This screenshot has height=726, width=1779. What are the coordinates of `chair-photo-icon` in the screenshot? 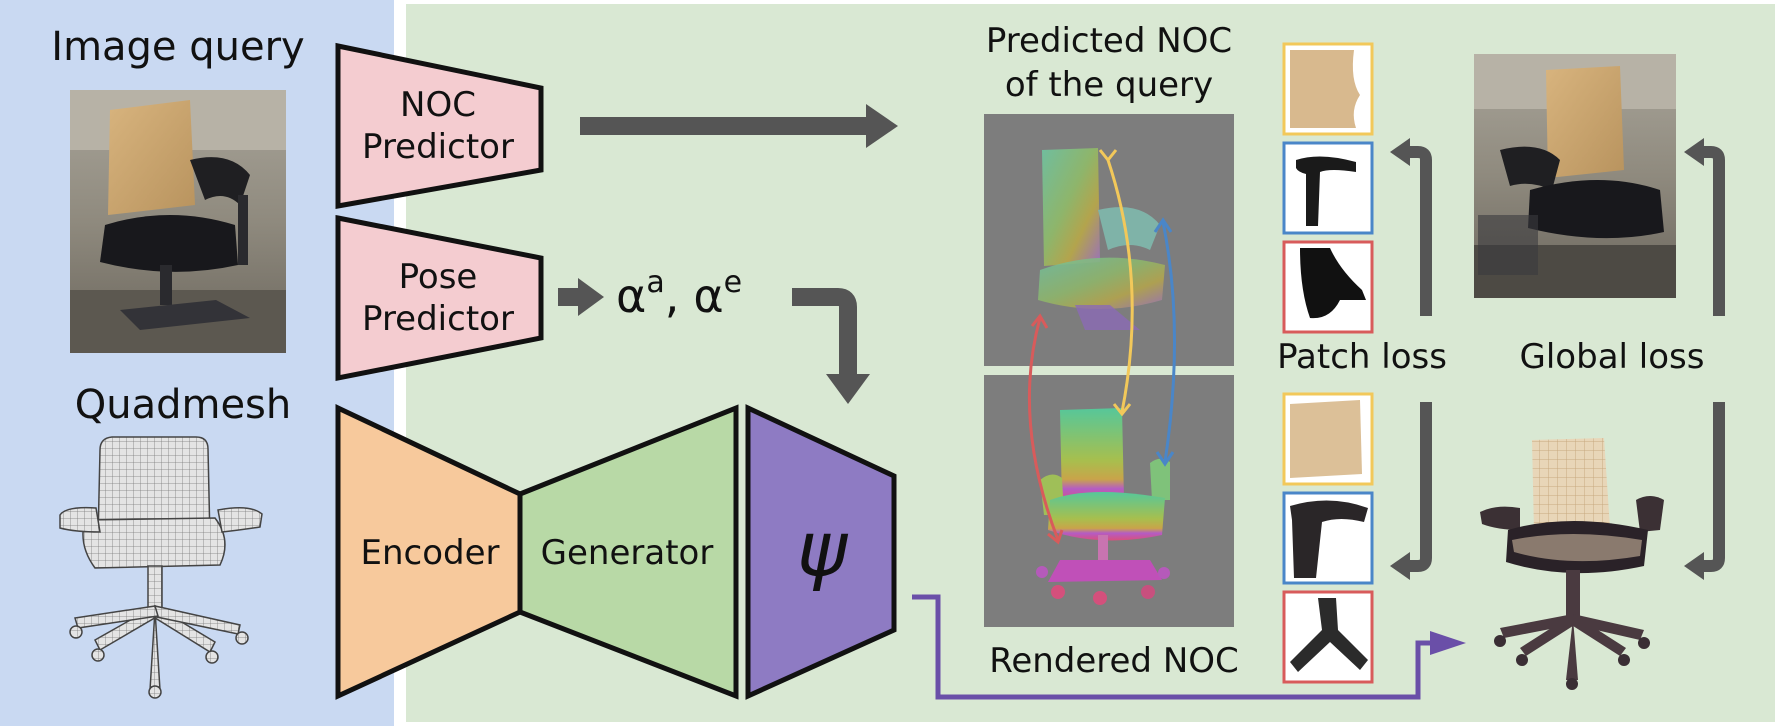 It's located at (178, 221).